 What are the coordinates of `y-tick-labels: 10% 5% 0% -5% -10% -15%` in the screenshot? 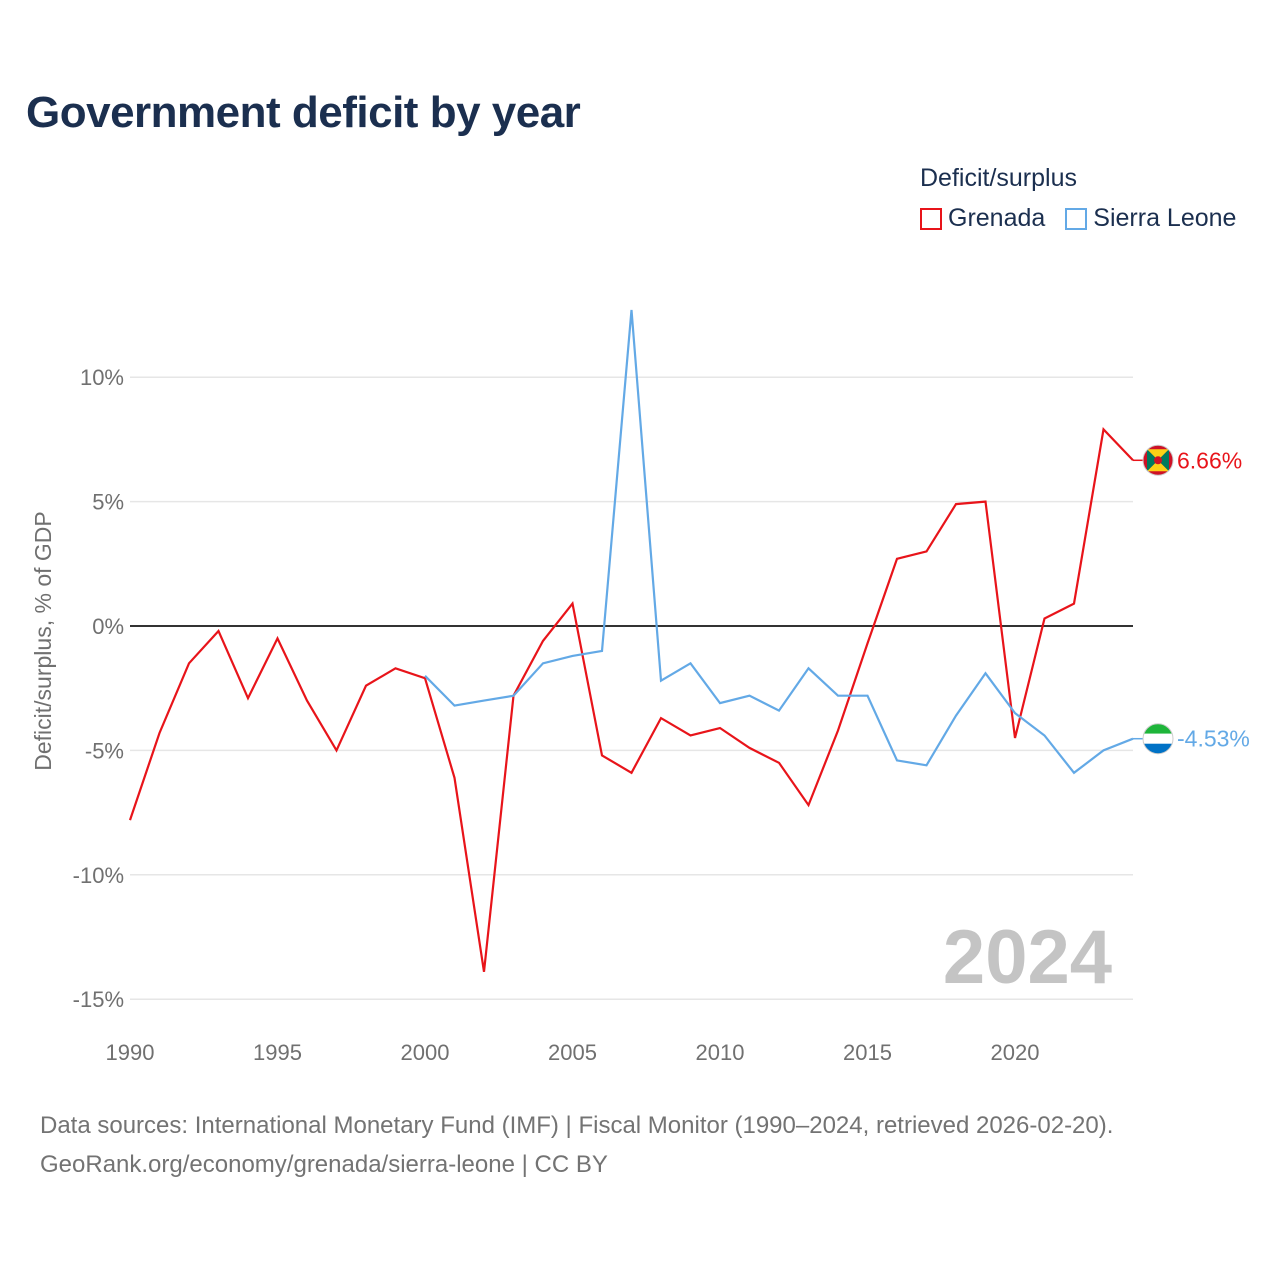 It's located at (98, 688).